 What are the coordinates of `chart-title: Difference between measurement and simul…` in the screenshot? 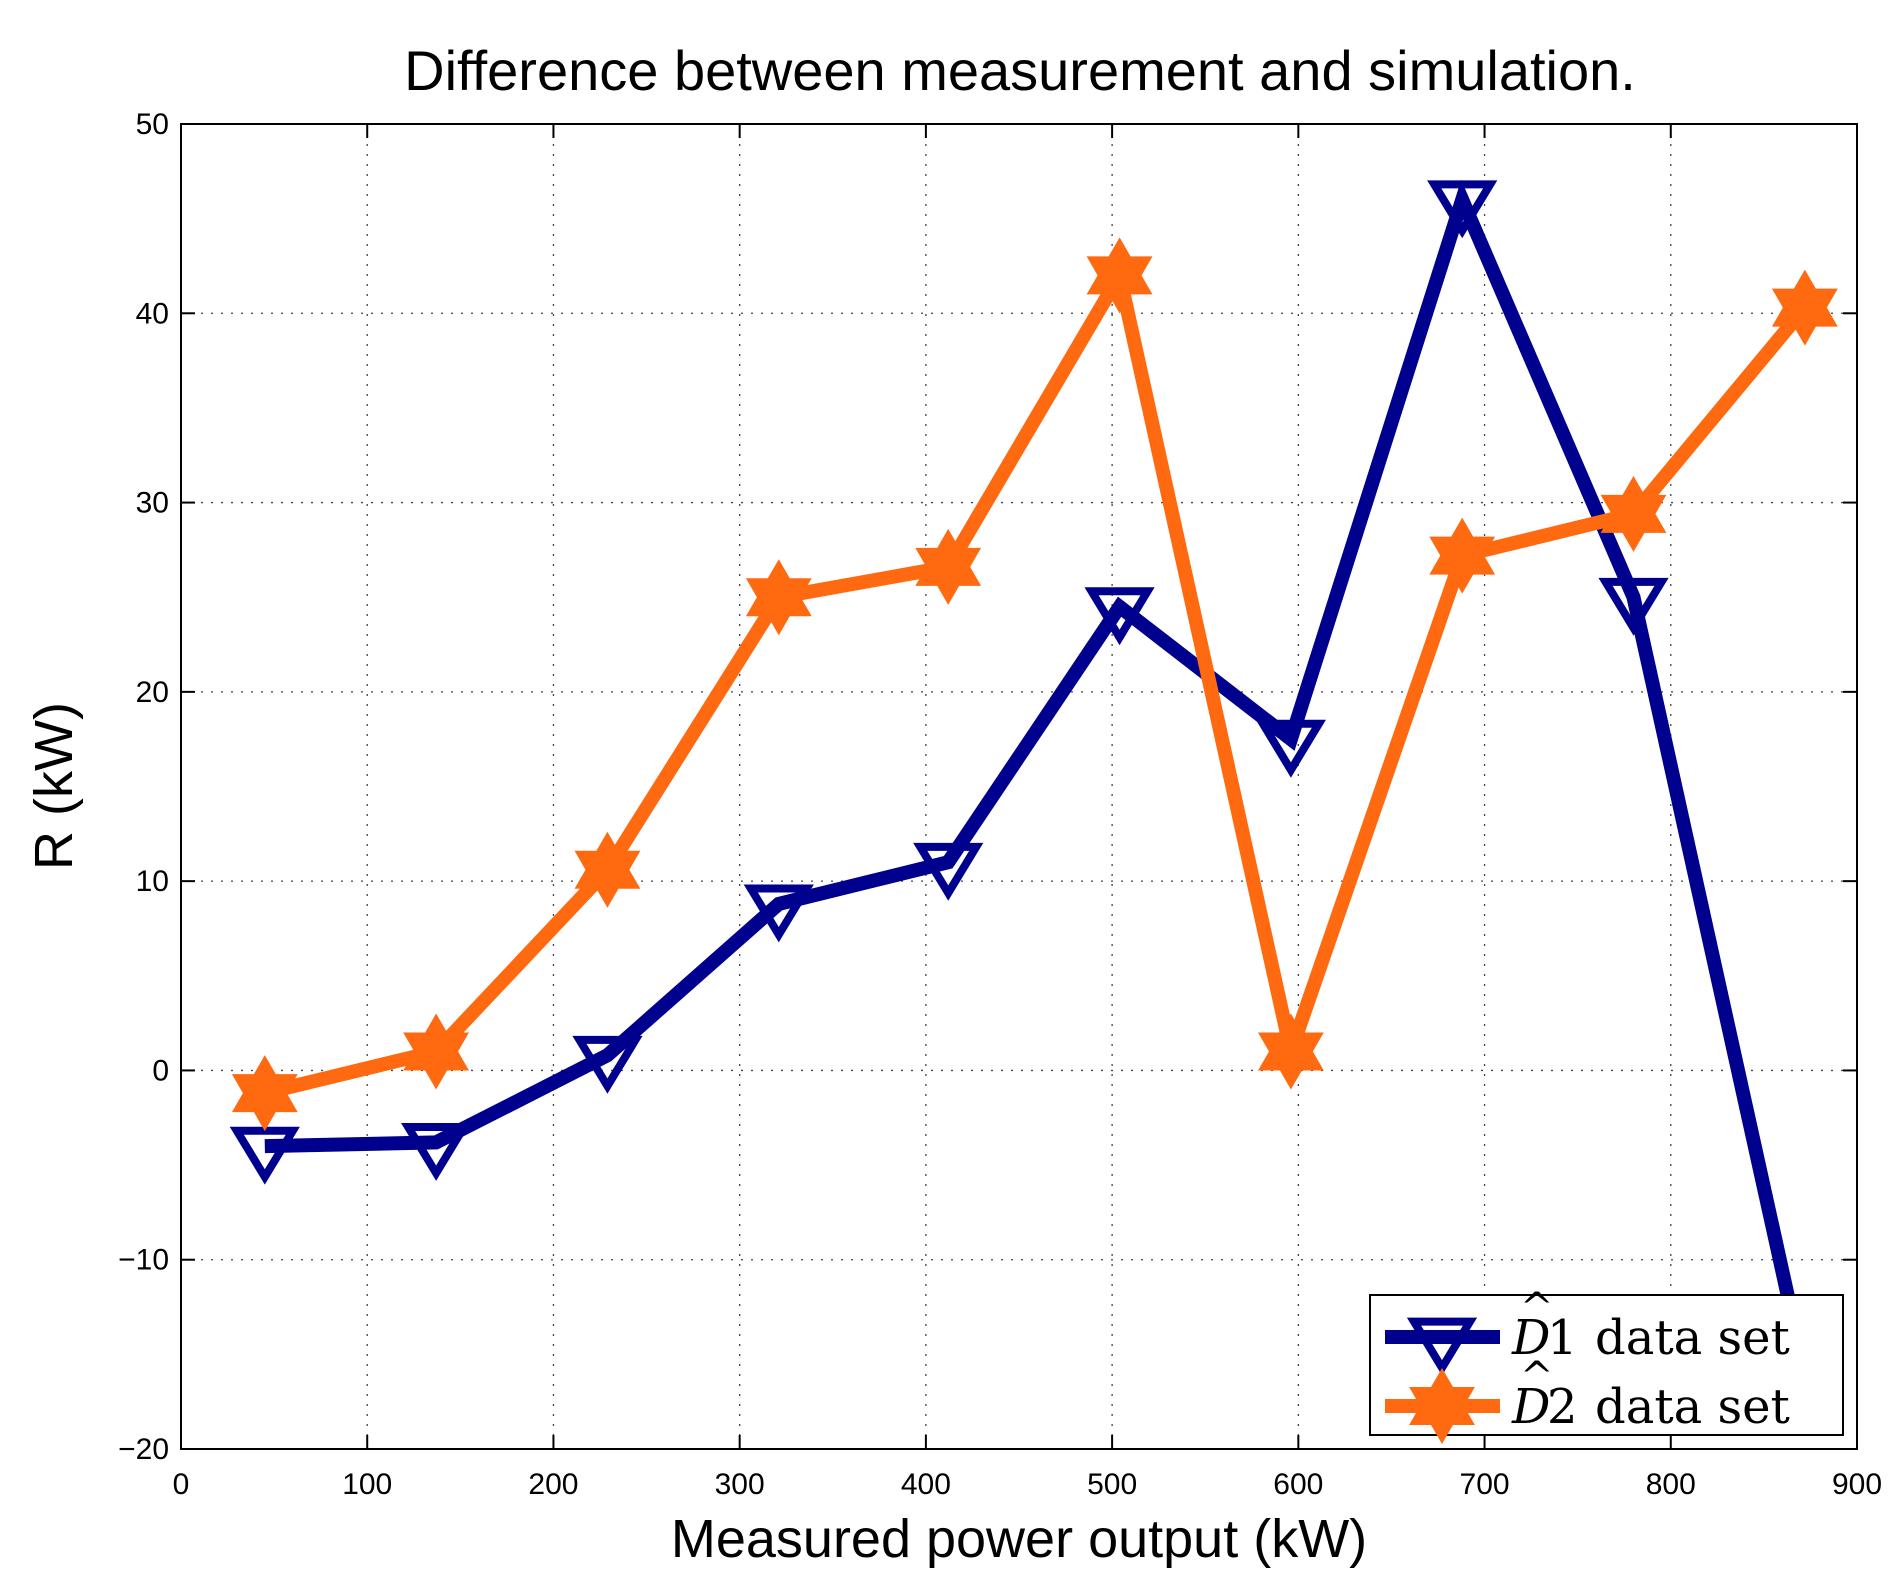 It's located at (1020, 70).